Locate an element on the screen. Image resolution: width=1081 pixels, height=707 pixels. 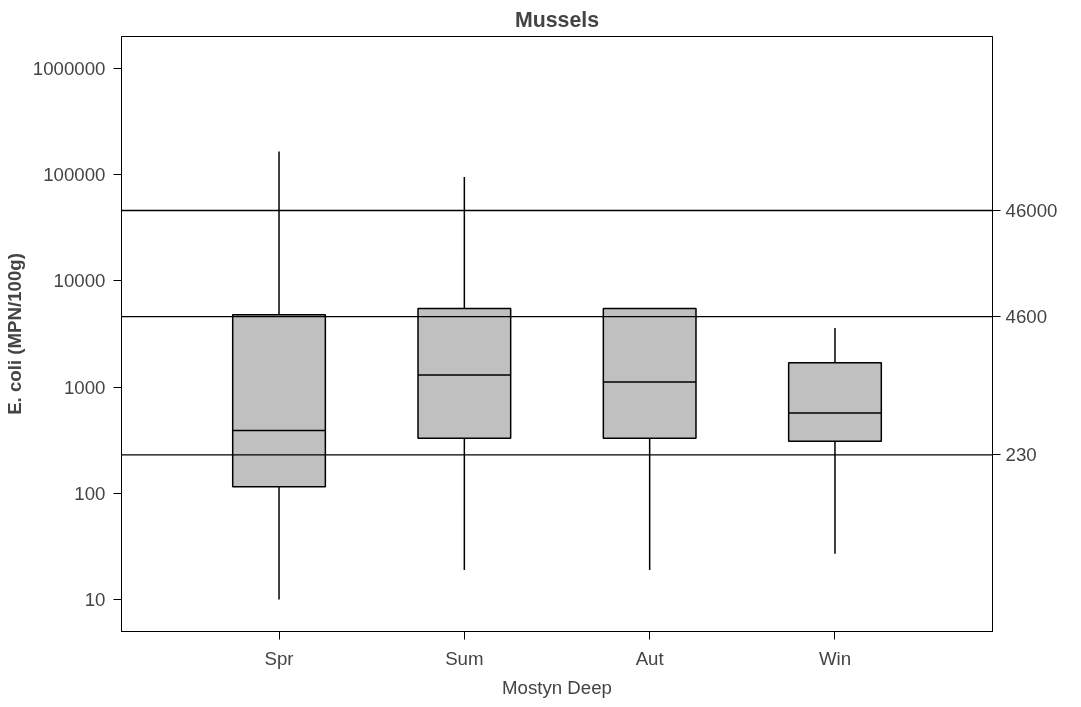
y-tick-label: 1000 is located at coordinates (85, 387).